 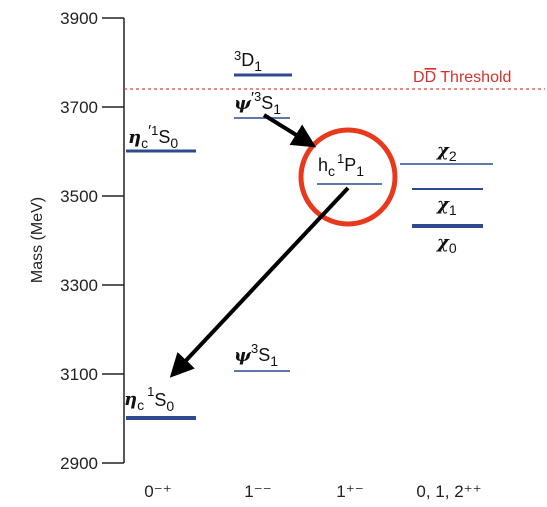 I want to click on y-tick-label: 3900, so click(x=79, y=18).